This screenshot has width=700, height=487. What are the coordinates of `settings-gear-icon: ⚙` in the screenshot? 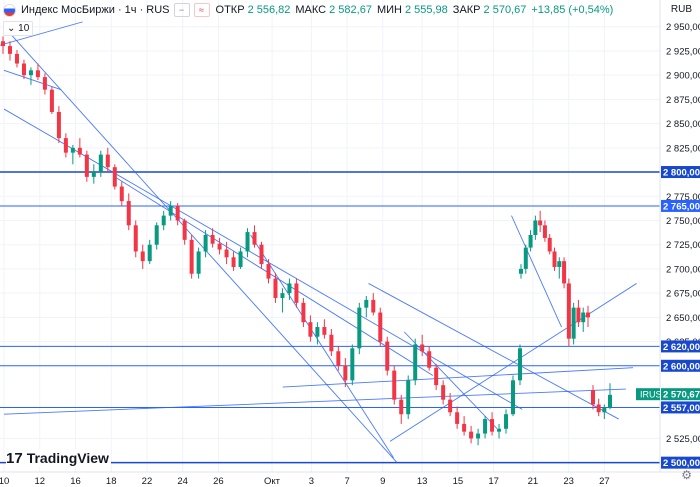 It's located at (686, 475).